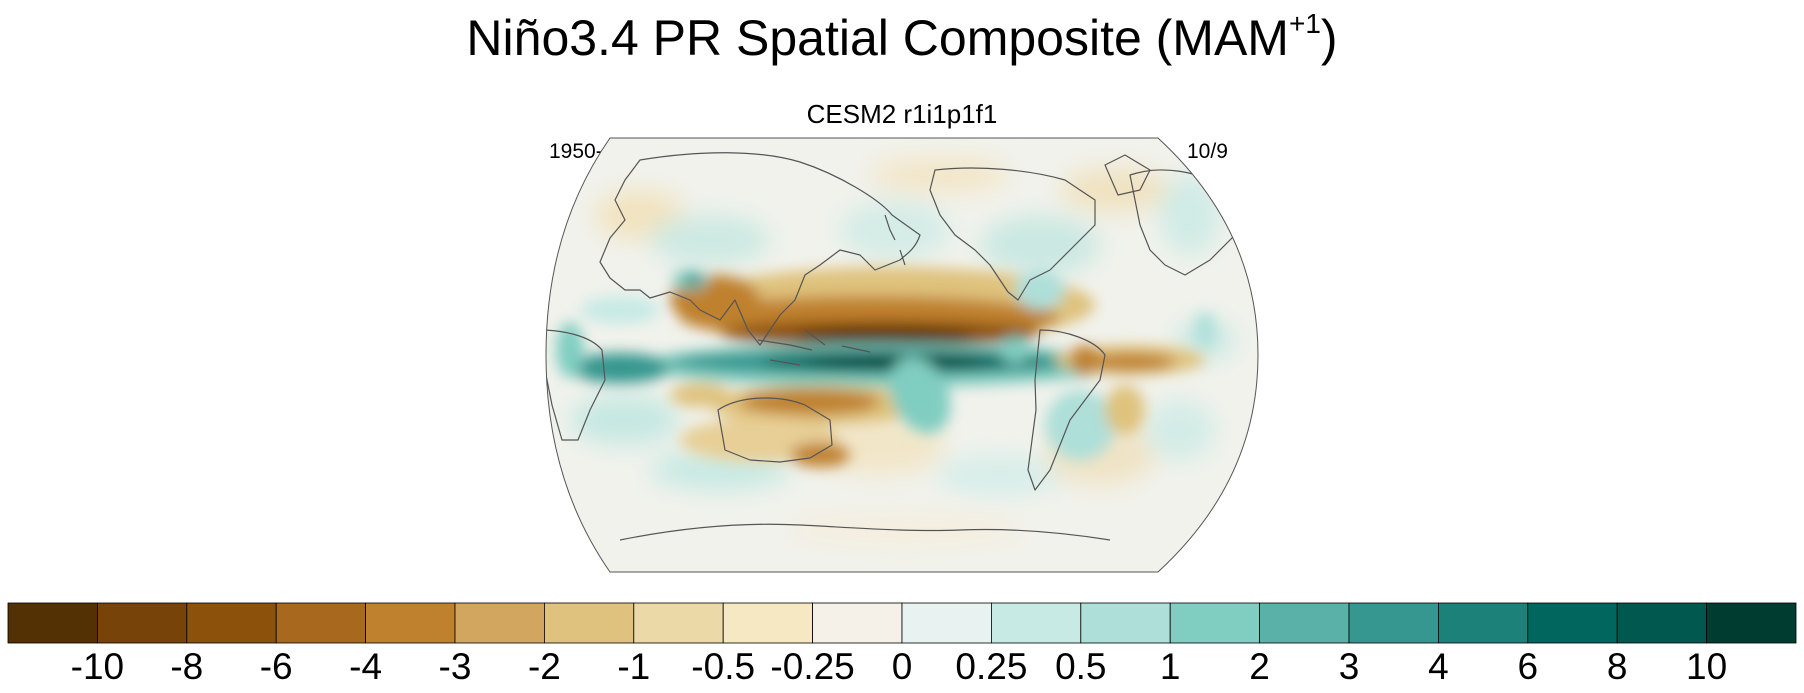 Image resolution: width=1804 pixels, height=693 pixels. What do you see at coordinates (723, 666) in the screenshot?
I see `colorbar-tick-label: -0.5` at bounding box center [723, 666].